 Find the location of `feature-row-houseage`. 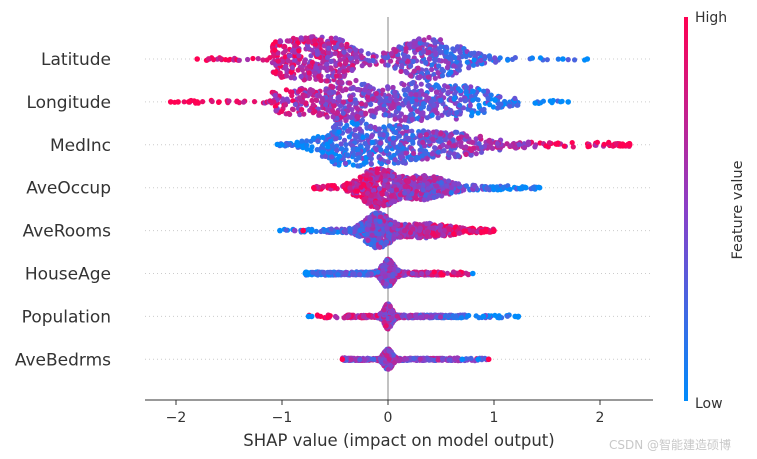

feature-row-houseage is located at coordinates (389, 272).